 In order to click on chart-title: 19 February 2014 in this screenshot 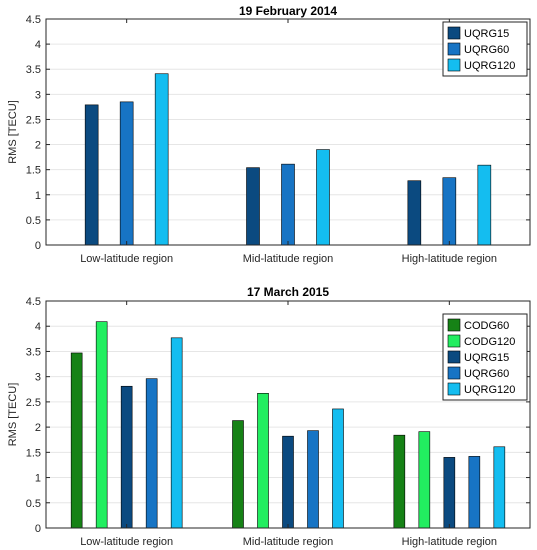, I will do `click(288, 11)`.